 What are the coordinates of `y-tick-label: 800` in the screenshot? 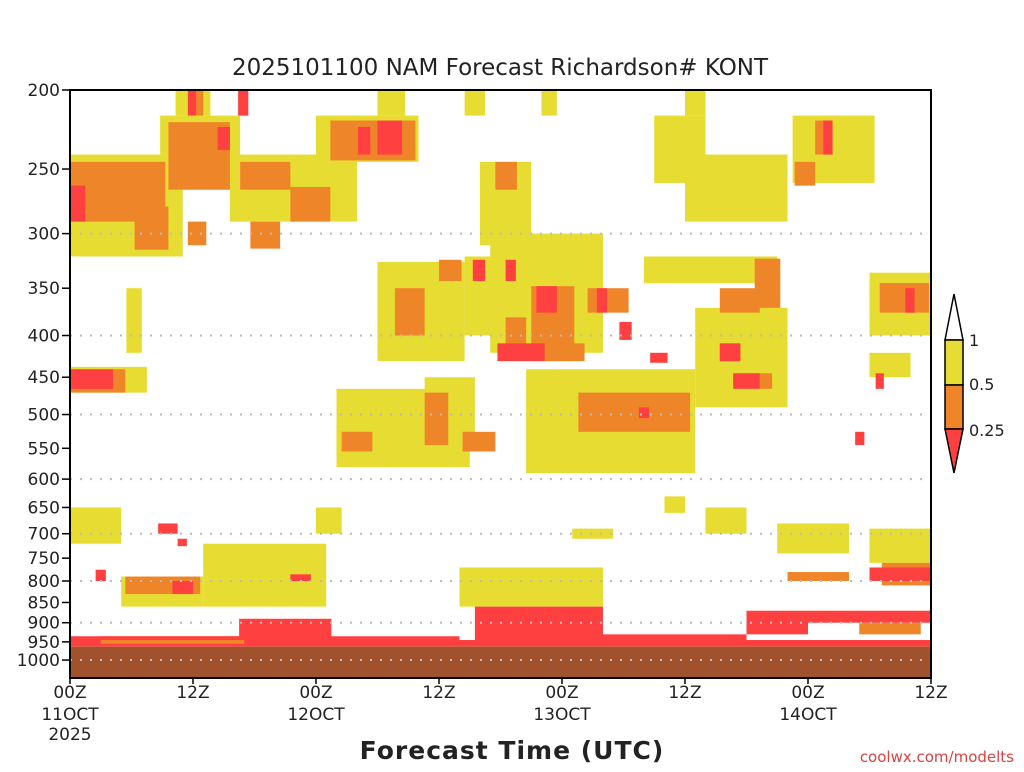 It's located at (44, 582).